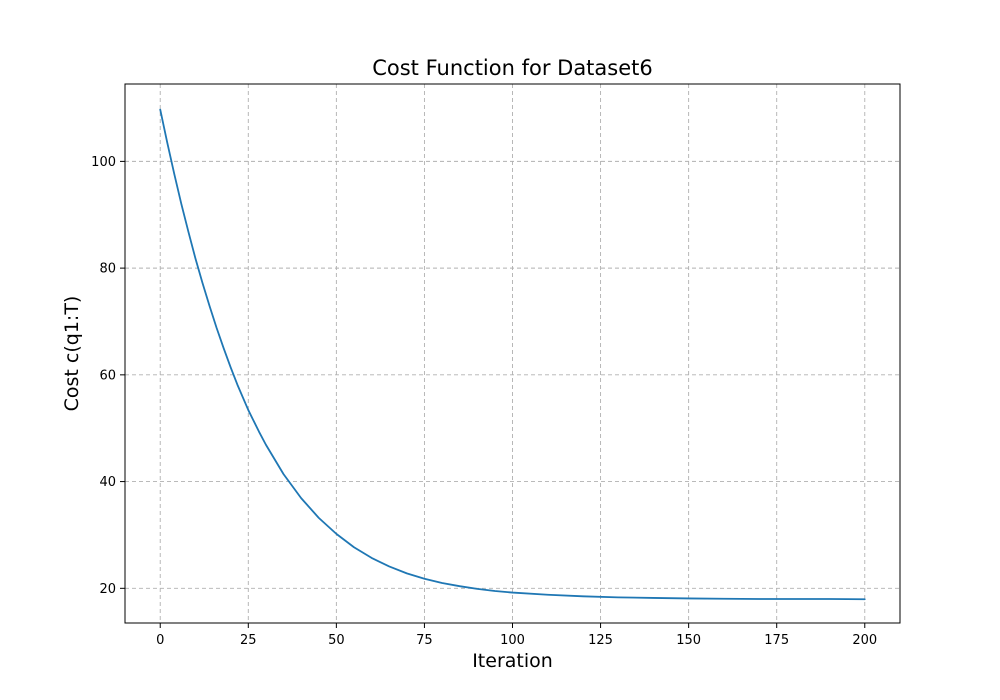 The image size is (1000, 700). I want to click on y-tick-label: 60, so click(107, 375).